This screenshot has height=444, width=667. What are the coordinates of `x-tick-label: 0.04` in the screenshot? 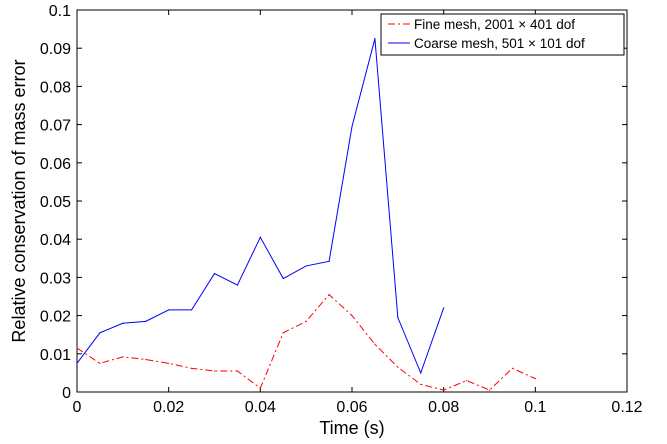 It's located at (260, 407).